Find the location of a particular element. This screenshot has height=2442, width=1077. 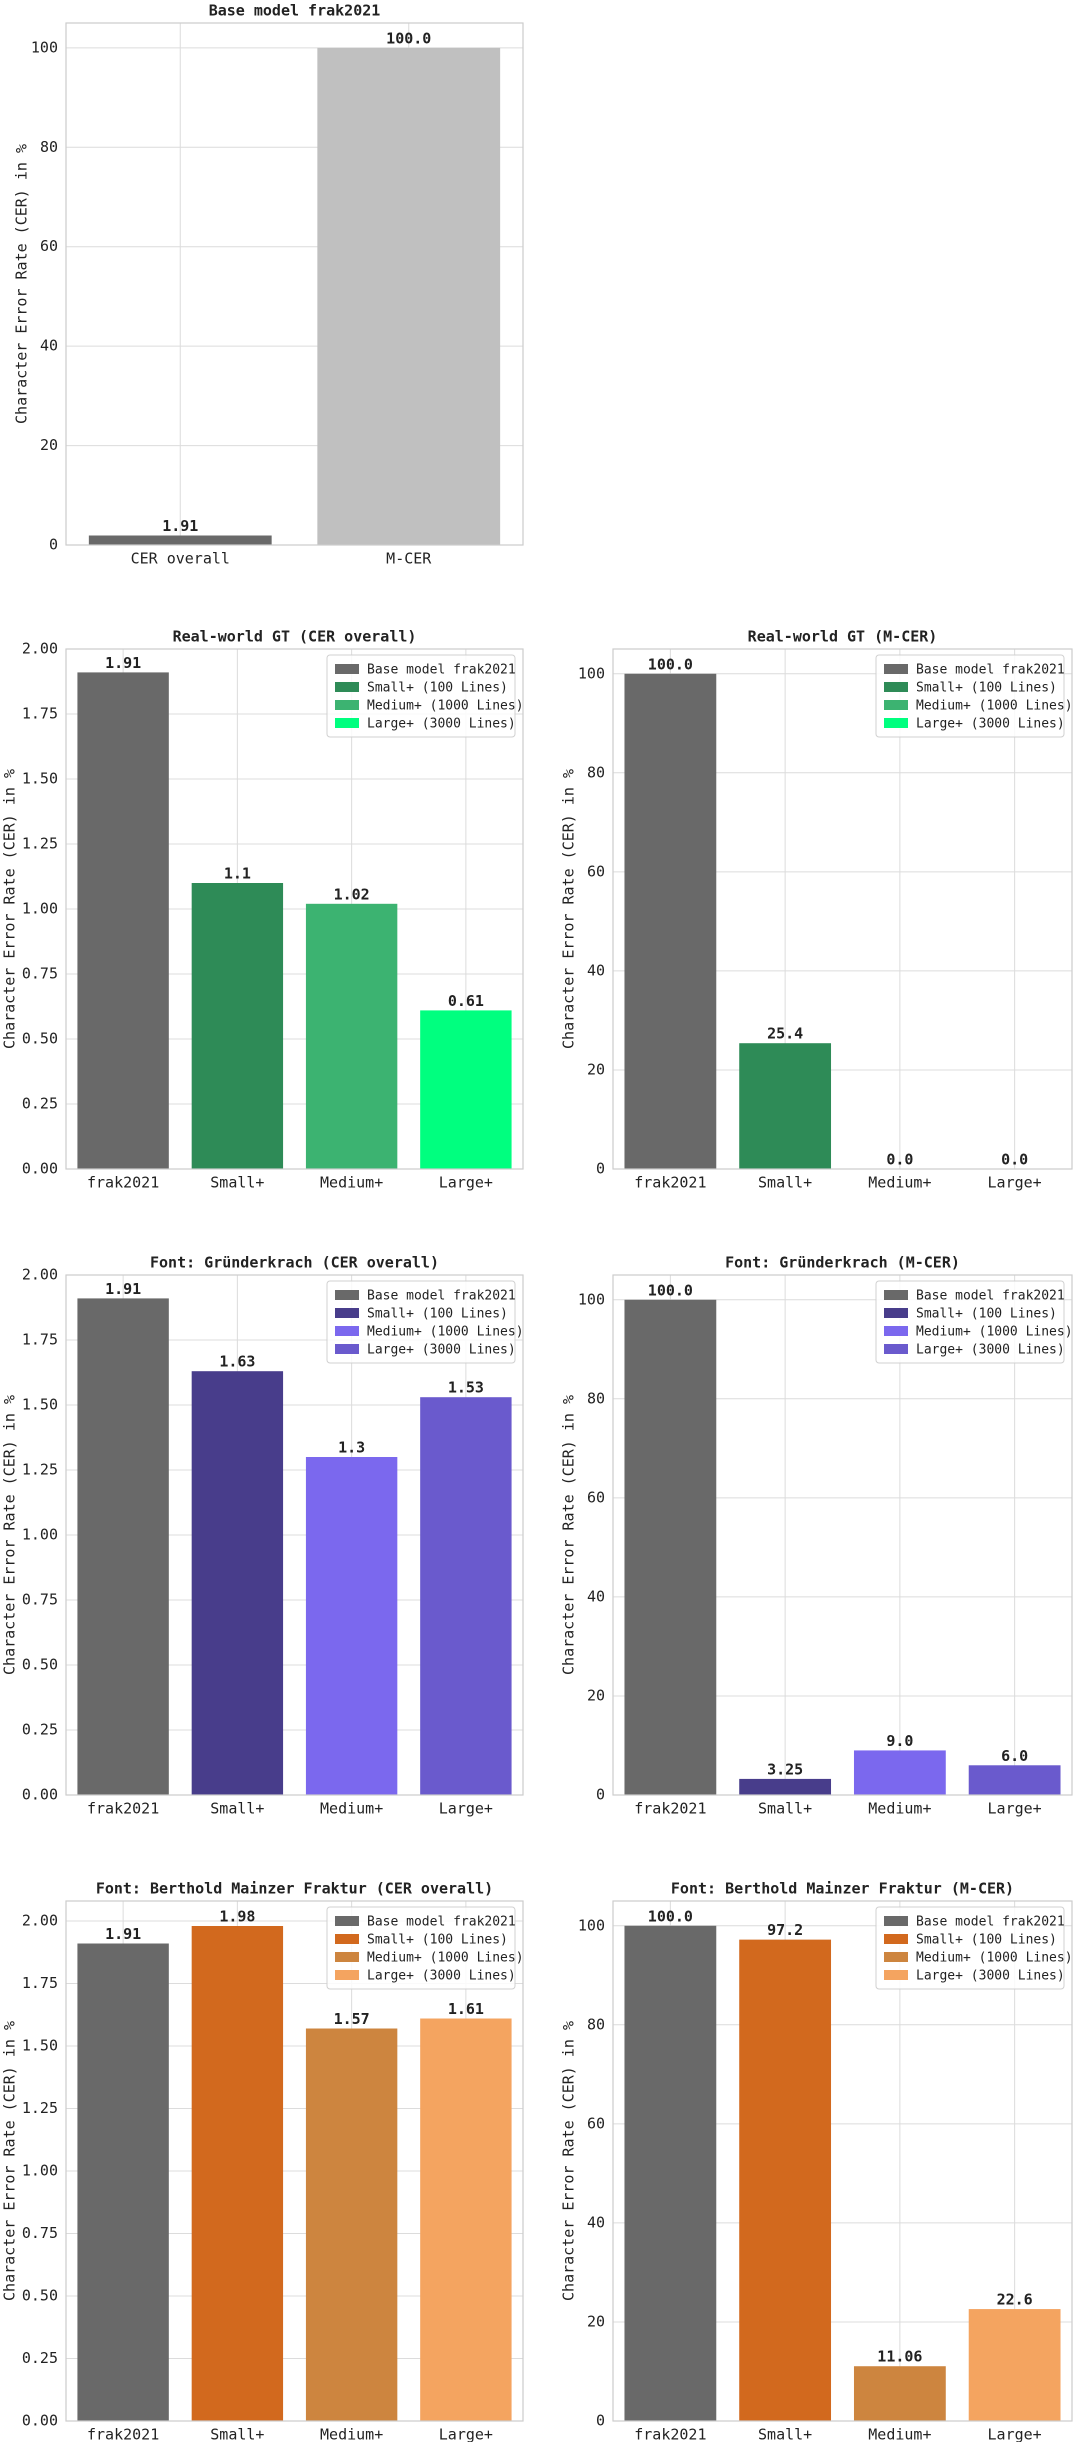

chart-title: Font: Gründerkrach (CER overall) is located at coordinates (294, 1263).